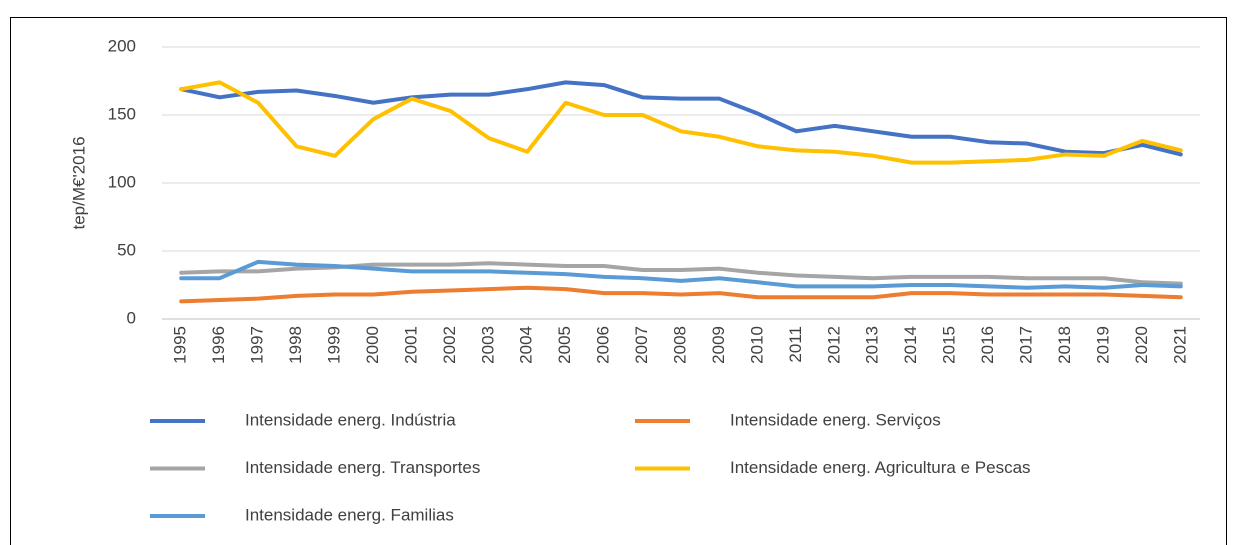 This screenshot has height=545, width=1237. I want to click on x-tick-label: 2007, so click(641, 345).